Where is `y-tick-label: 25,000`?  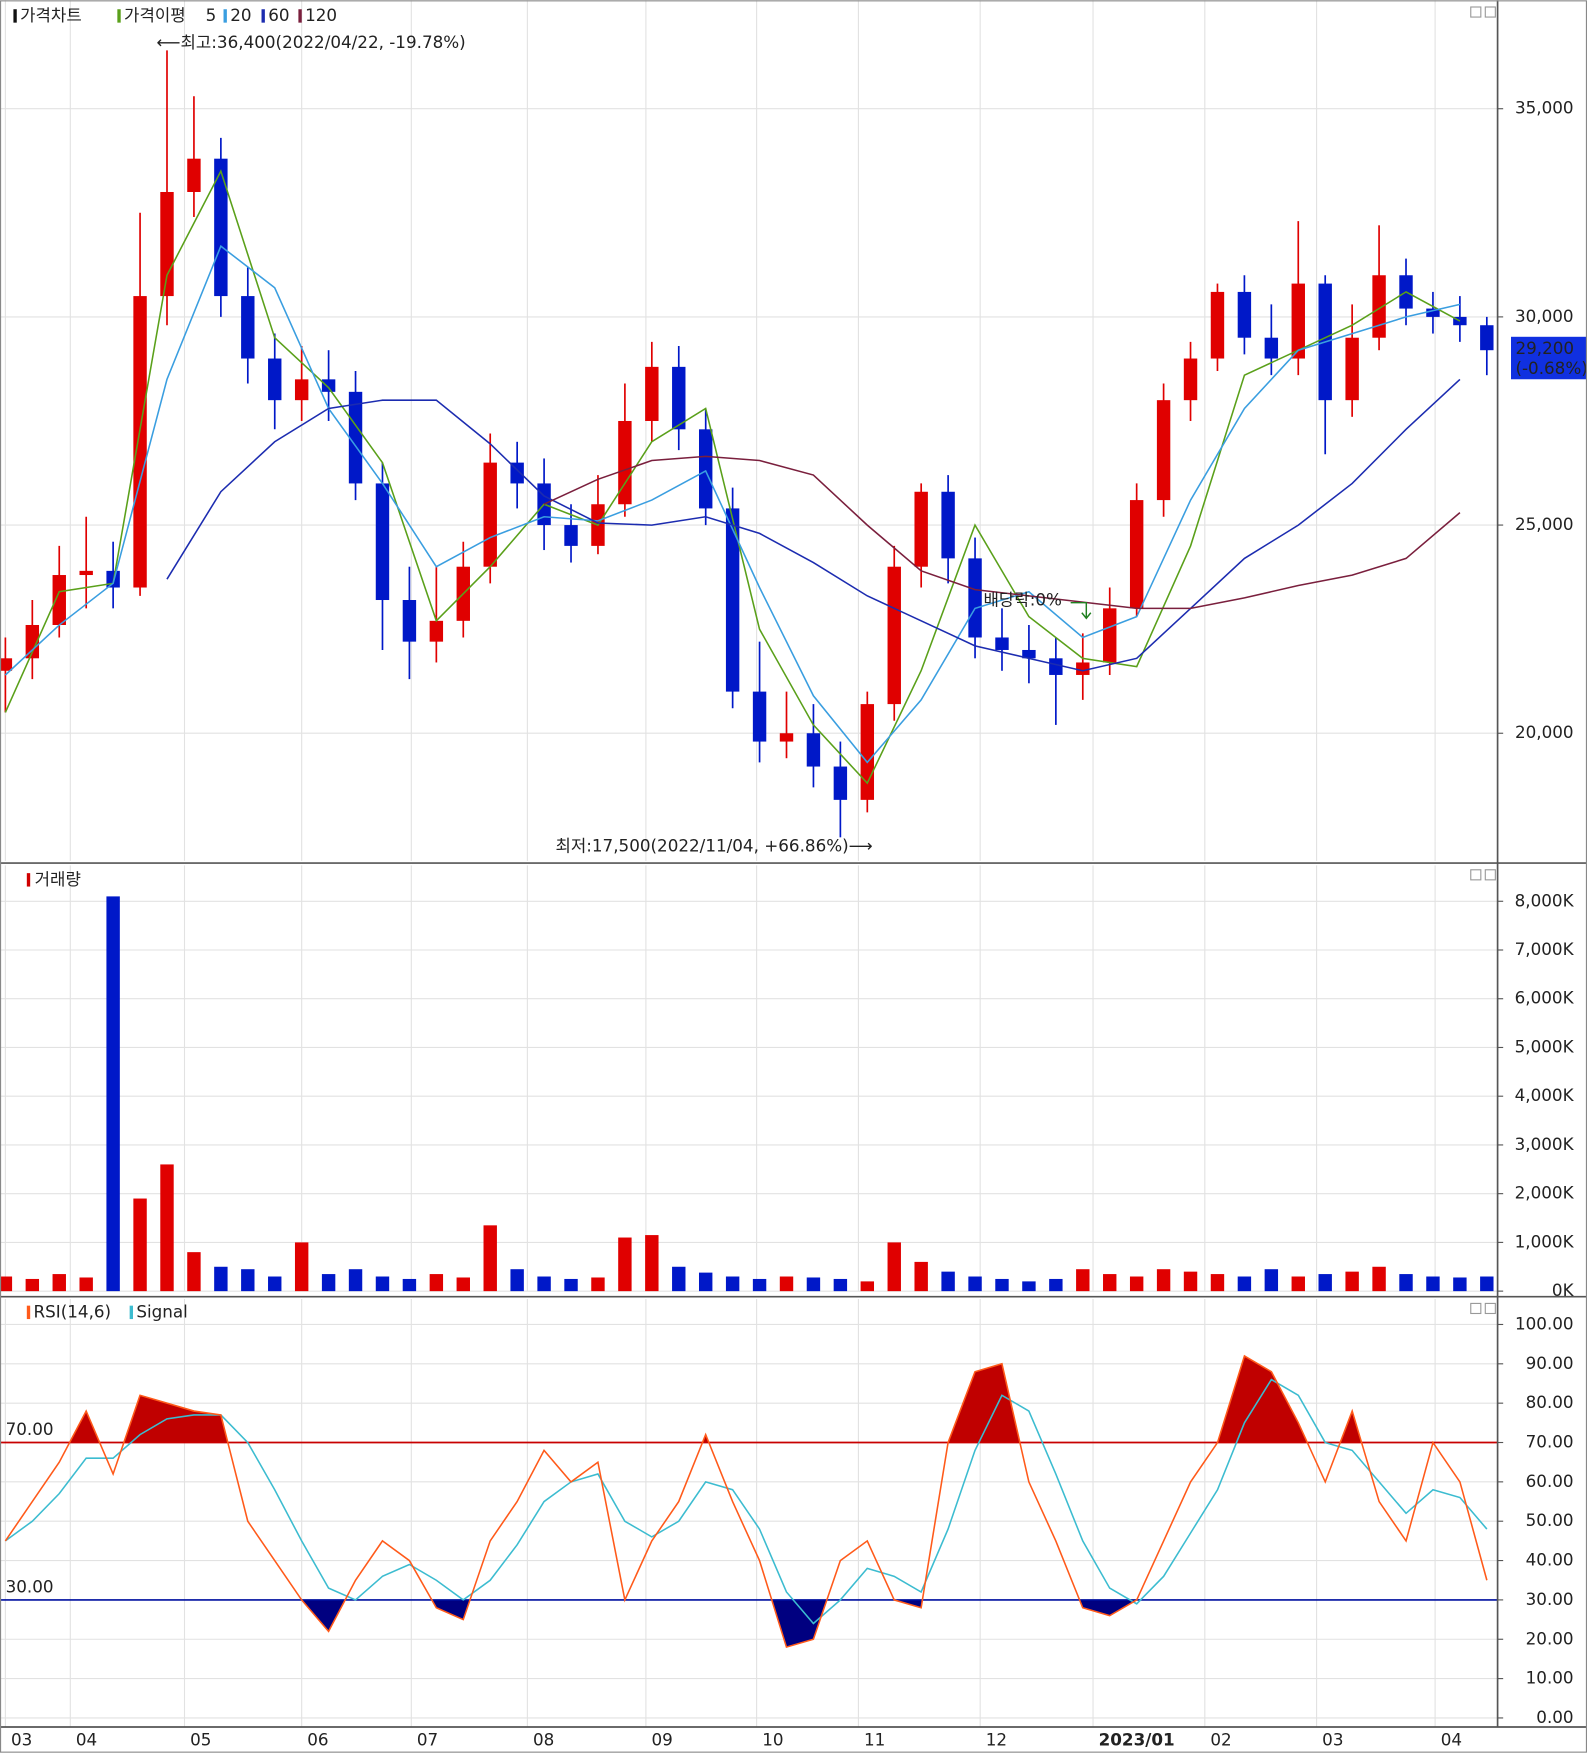 y-tick-label: 25,000 is located at coordinates (1544, 524).